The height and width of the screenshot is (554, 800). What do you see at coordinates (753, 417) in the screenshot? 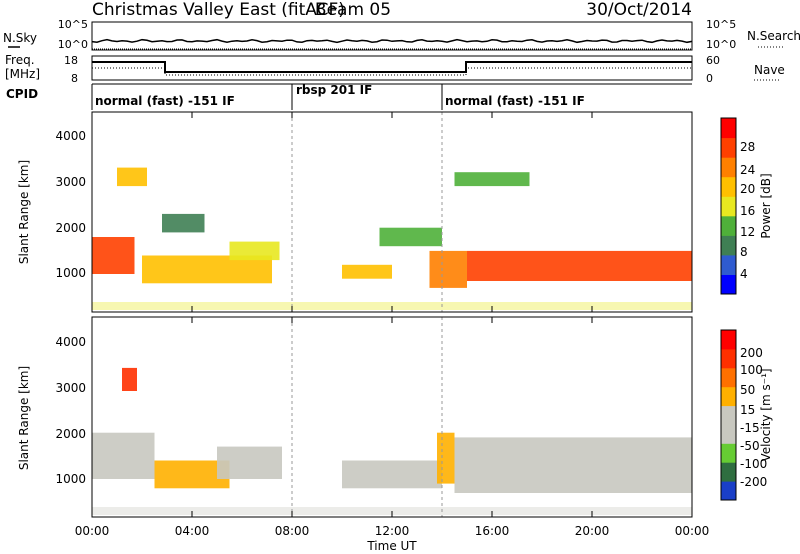
I see `velocity-colorbar-ticks: 200 100 50 15 -15 -50 -100 -200` at bounding box center [753, 417].